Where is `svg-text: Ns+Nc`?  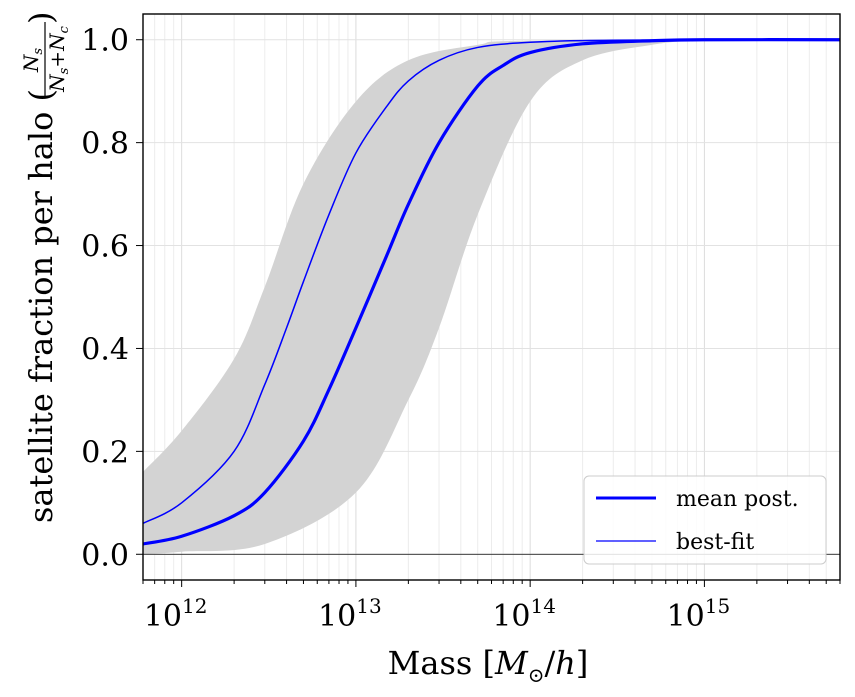
svg-text: Ns+Nc is located at coordinates (58, 58).